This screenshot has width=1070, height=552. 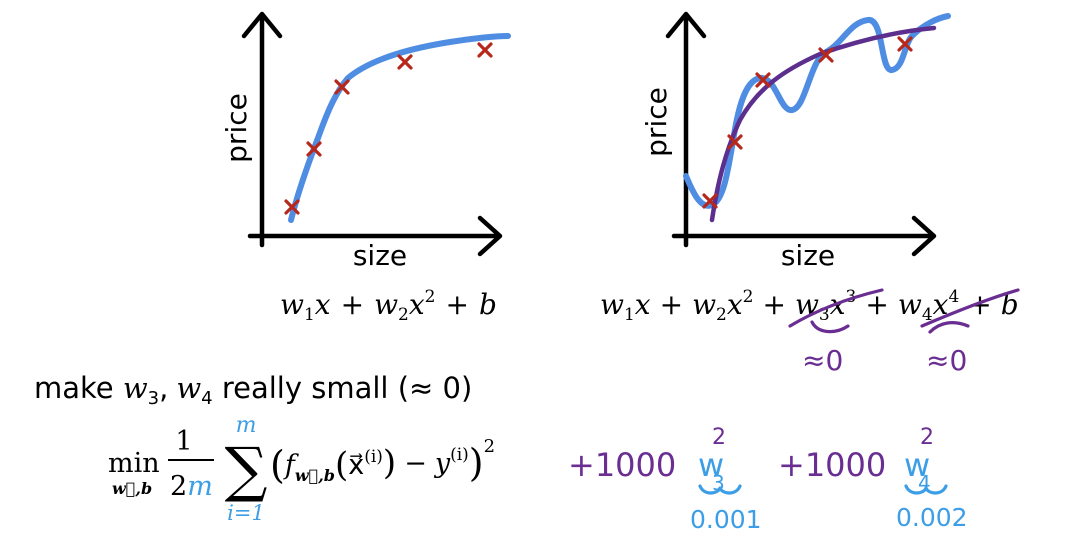 I want to click on right-y-label: price, so click(x=656, y=122).